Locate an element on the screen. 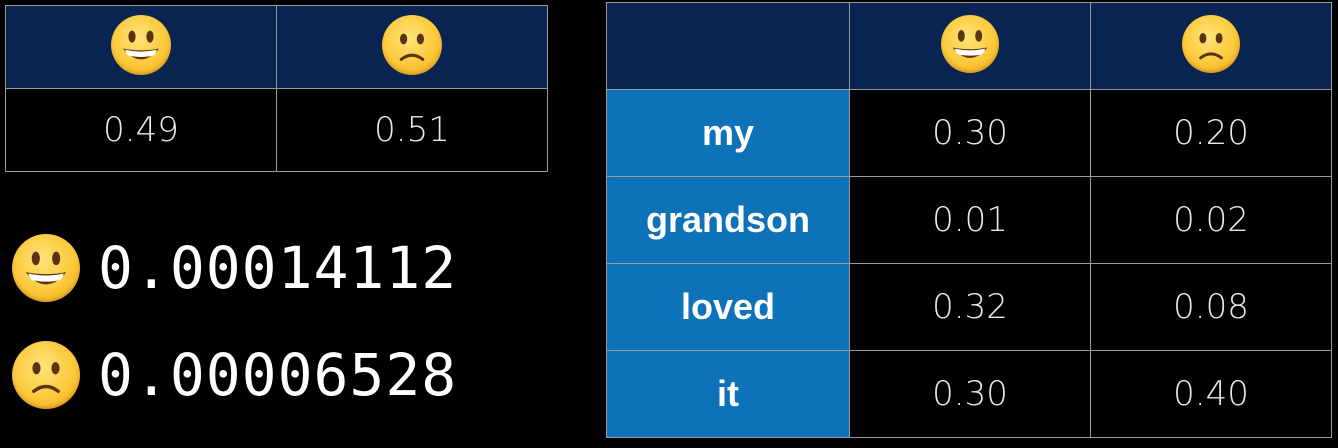 Image resolution: width=1338 pixels, height=448 pixels. result-happy-value: 0.00014112 is located at coordinates (278, 268).